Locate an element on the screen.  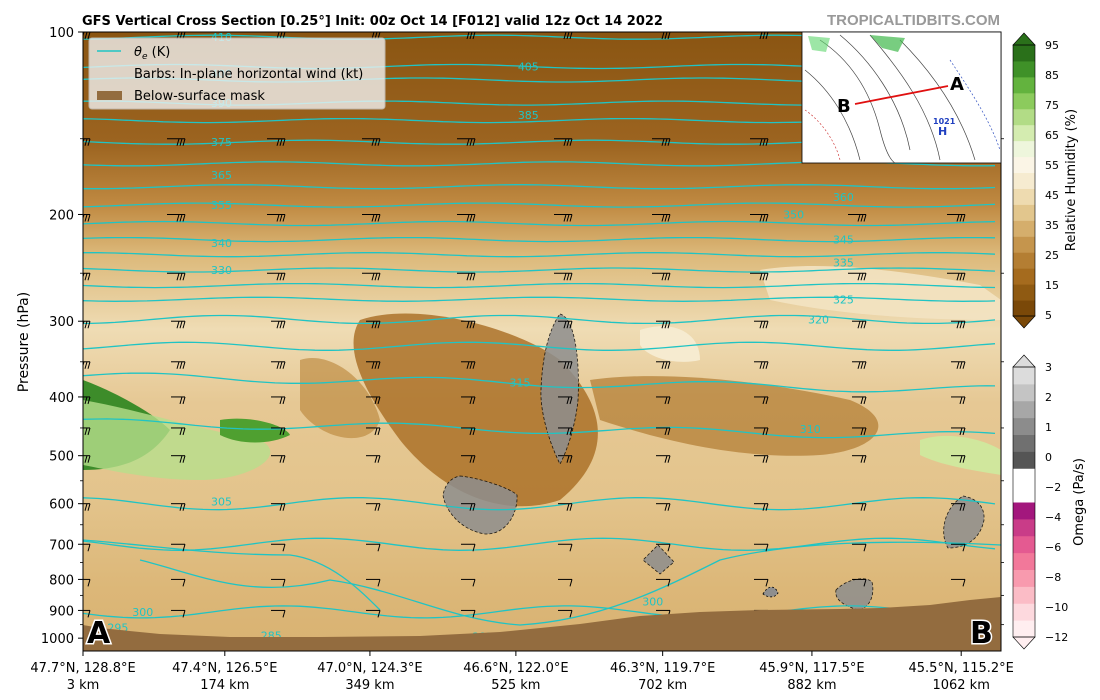
theta-e-label: 360 is located at coordinates (843, 197).